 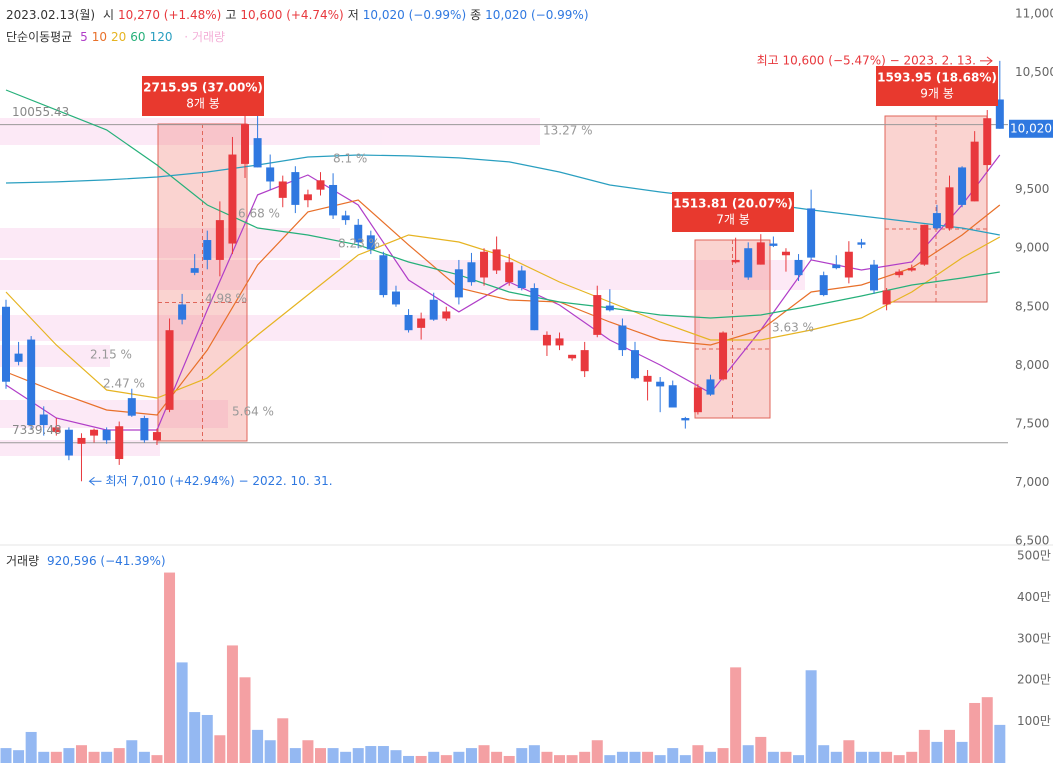 I want to click on ohlc-value: 10,600 (+4.74%), so click(x=292, y=15).